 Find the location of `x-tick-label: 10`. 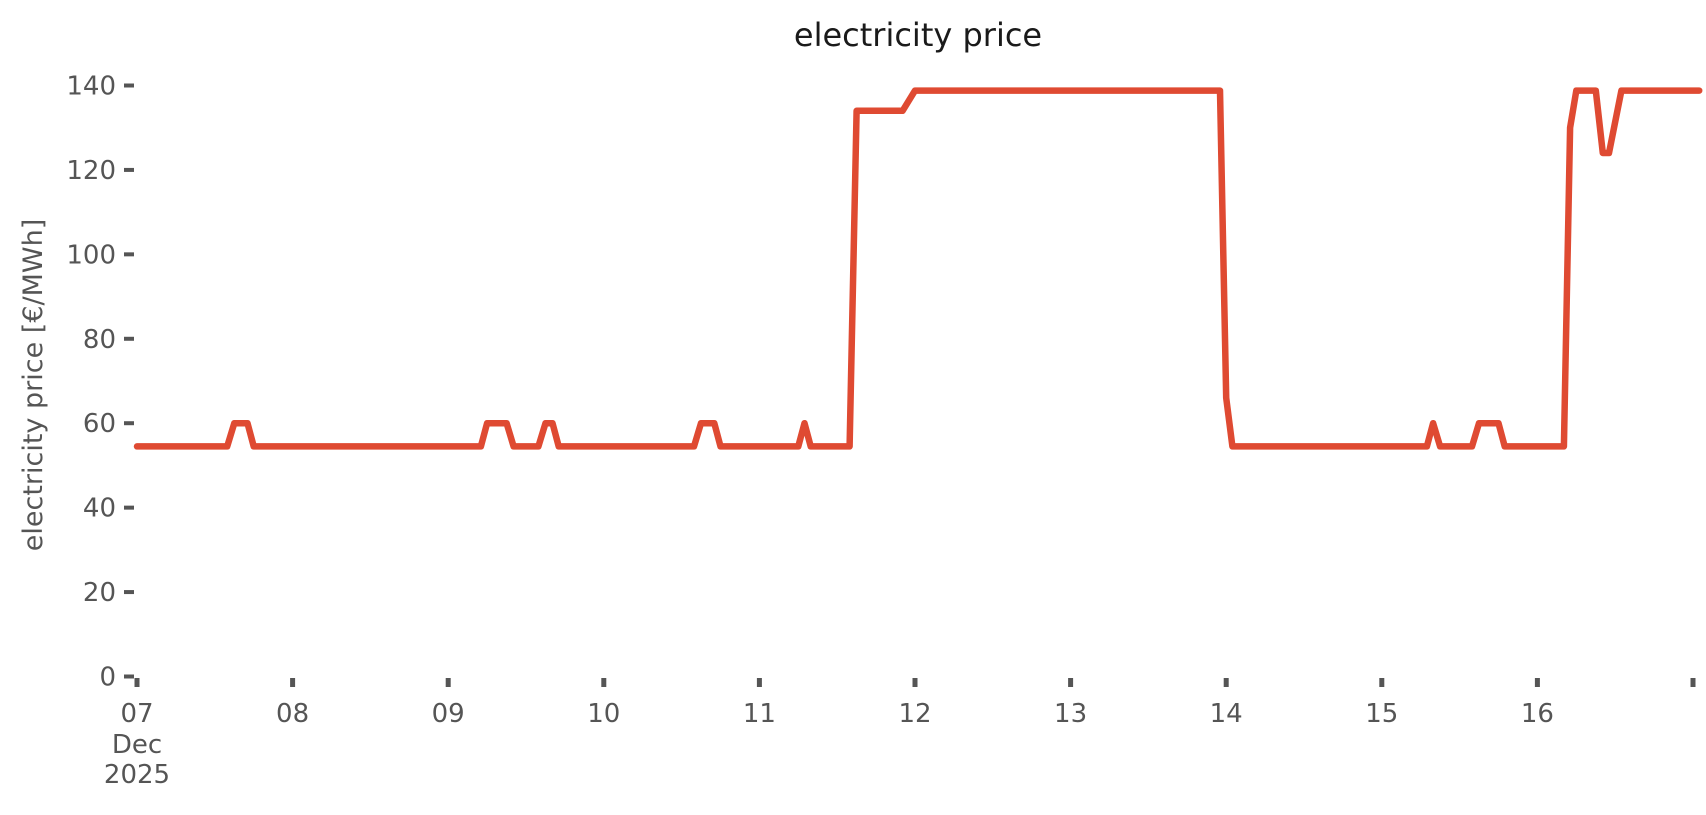

x-tick-label: 10 is located at coordinates (603, 714).